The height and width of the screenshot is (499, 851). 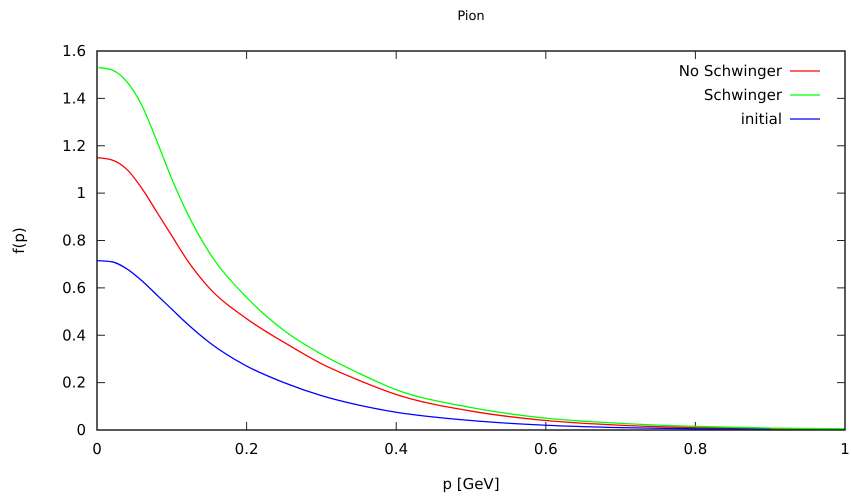 I want to click on x-tick-label: 0.4, so click(x=396, y=449).